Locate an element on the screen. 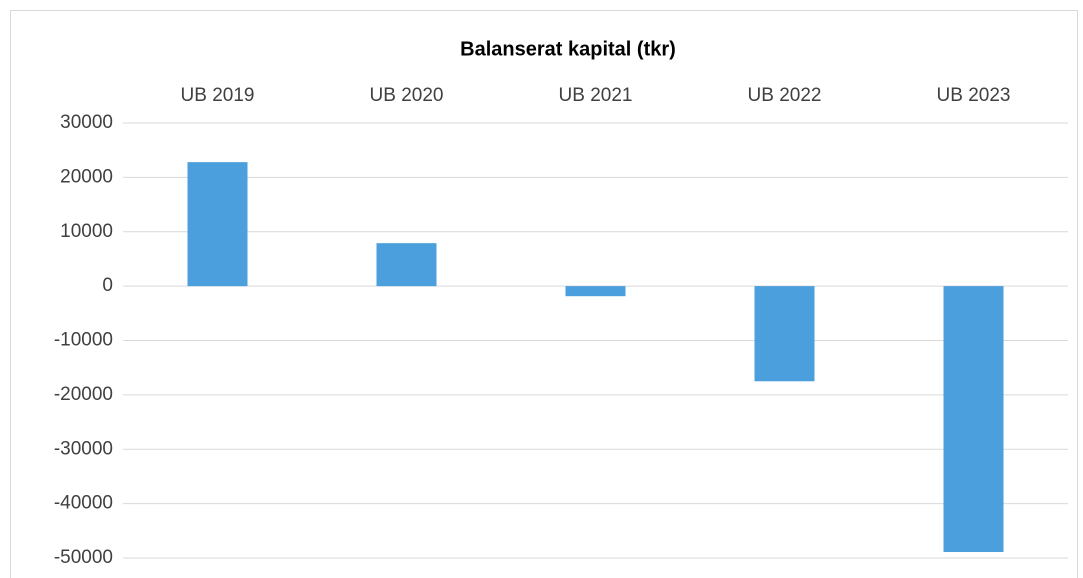 This screenshot has width=1083, height=578. x-tick-label: UB 2022 is located at coordinates (785, 95).